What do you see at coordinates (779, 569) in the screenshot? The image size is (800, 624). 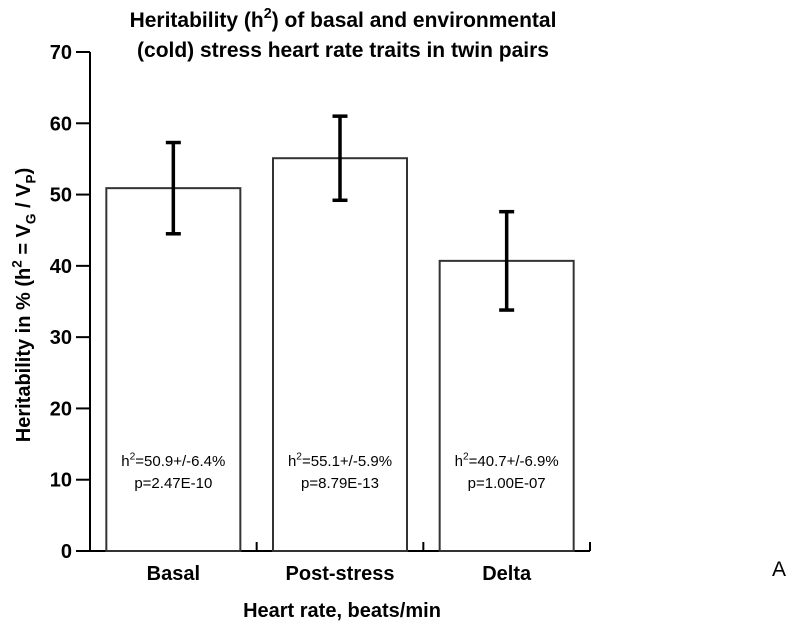 I see `panel-letter-label: A` at bounding box center [779, 569].